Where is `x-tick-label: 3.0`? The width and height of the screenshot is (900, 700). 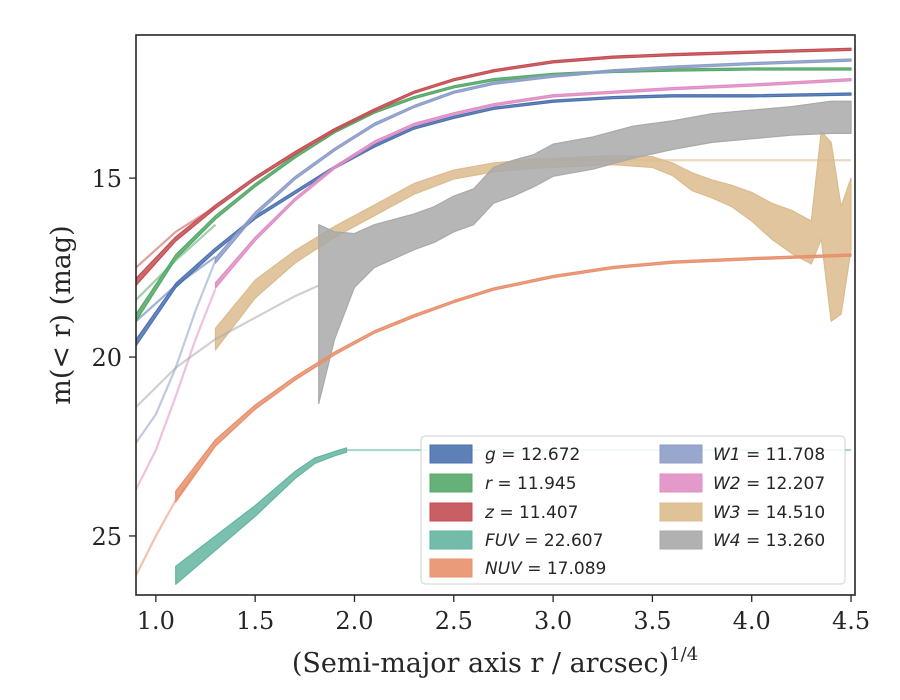
x-tick-label: 3.0 is located at coordinates (553, 621).